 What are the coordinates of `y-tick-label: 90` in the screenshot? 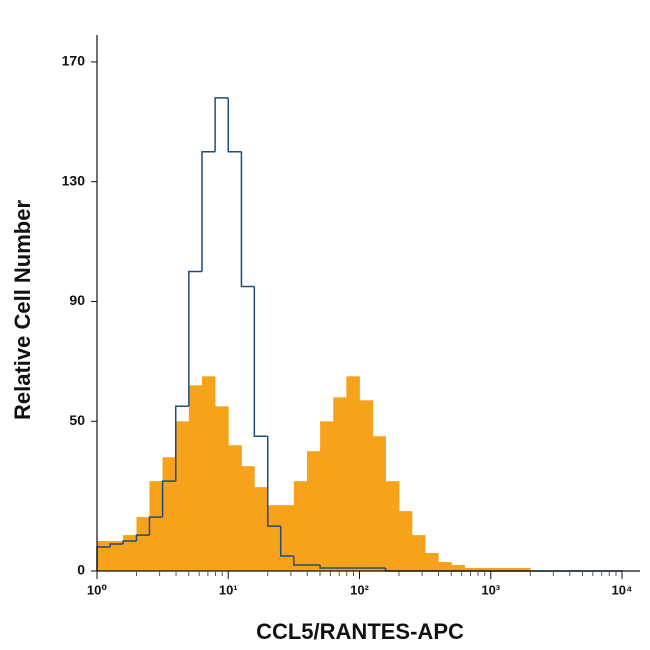 It's located at (77, 300).